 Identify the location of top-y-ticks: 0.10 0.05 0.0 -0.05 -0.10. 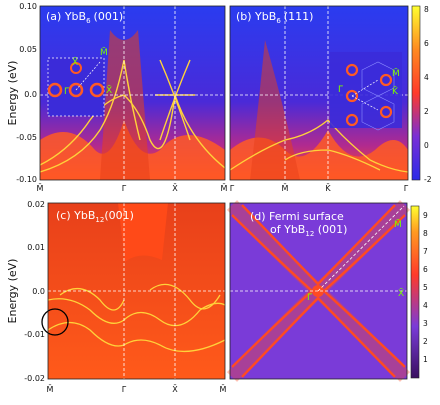
(26, 93).